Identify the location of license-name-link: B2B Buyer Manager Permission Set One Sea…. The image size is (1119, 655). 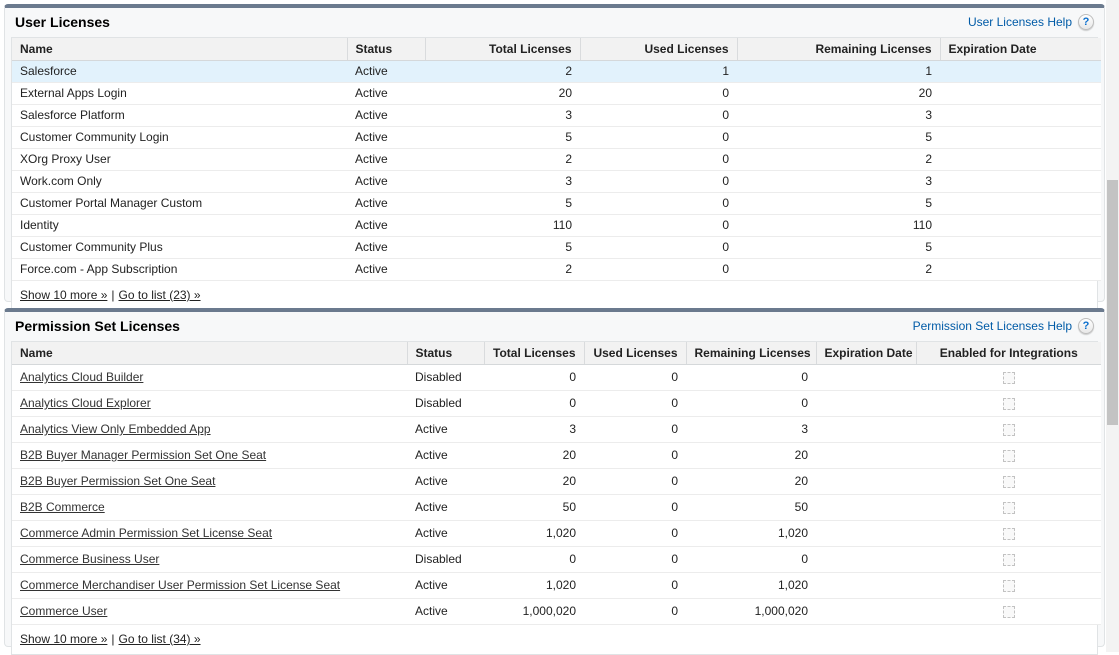
(143, 455).